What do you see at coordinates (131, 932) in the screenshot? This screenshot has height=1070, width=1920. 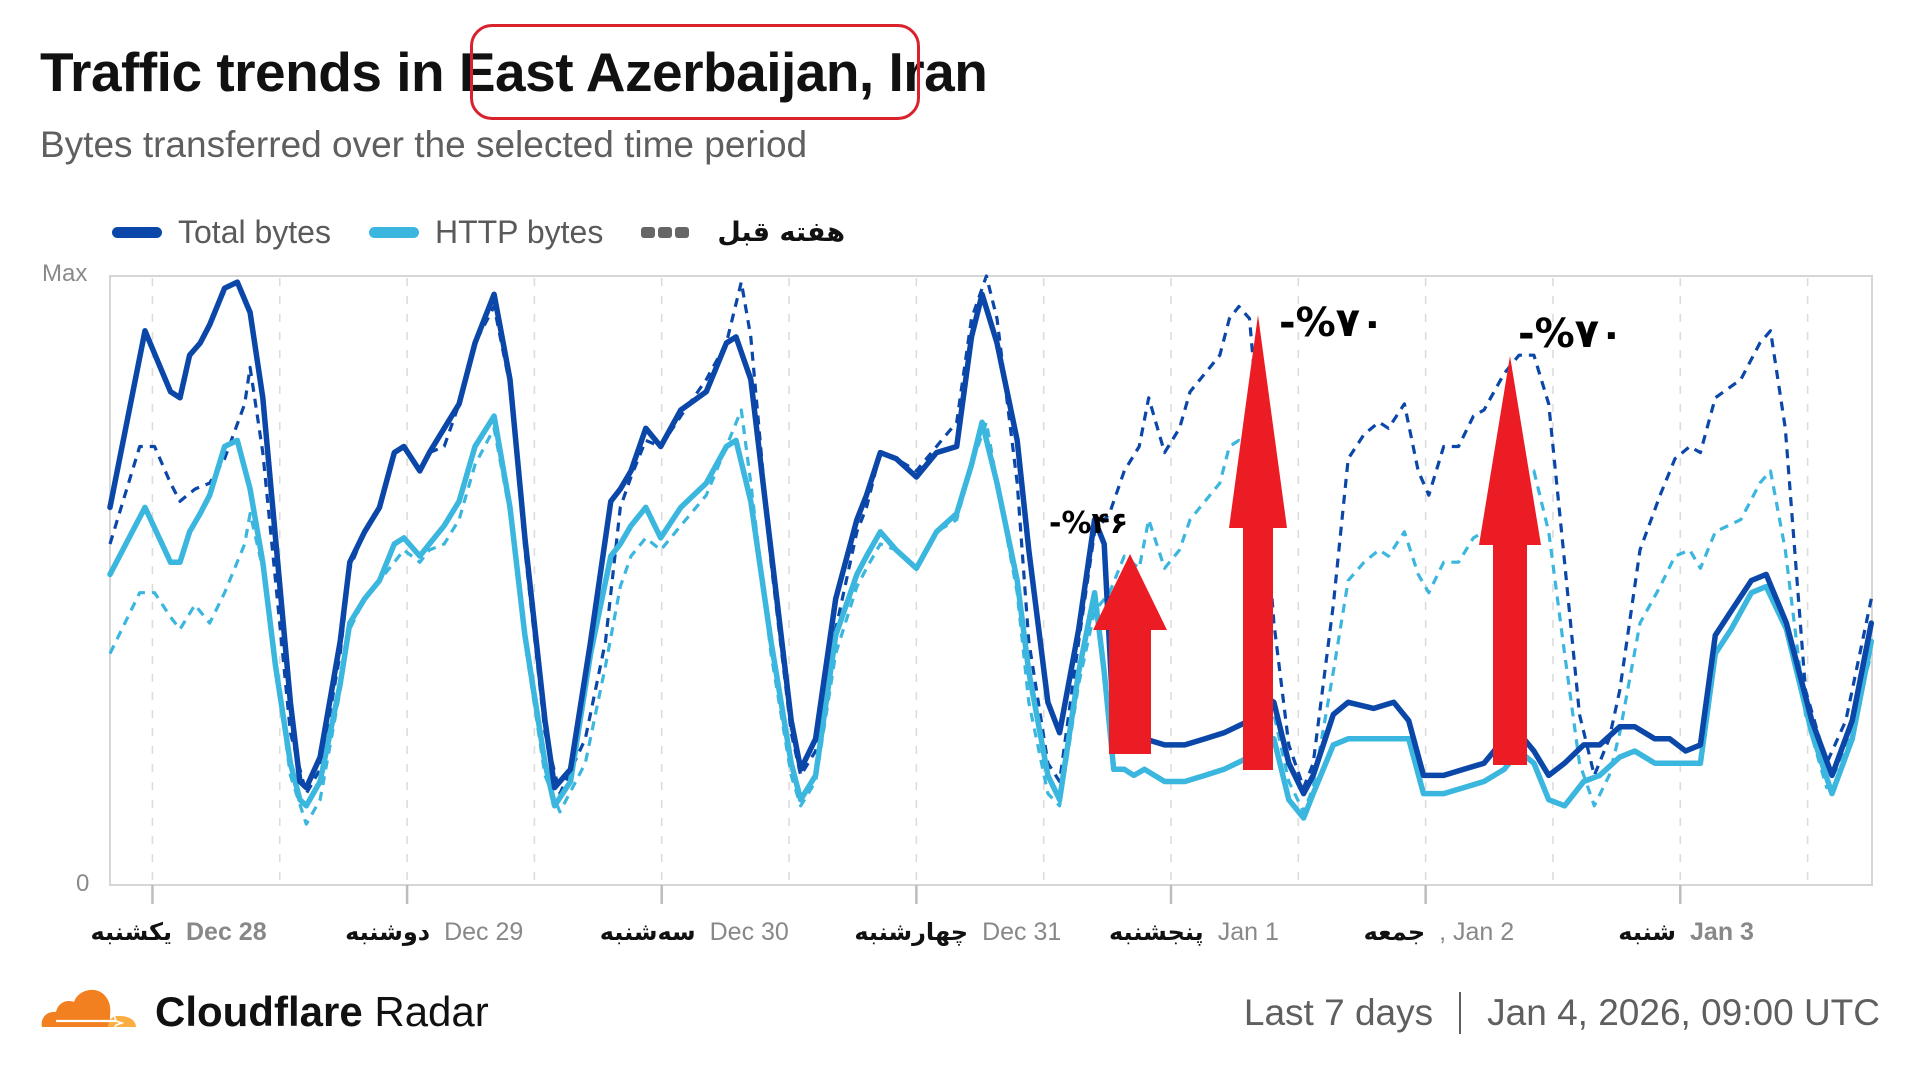 I see `weekday-label-fa: یکشنبه` at bounding box center [131, 932].